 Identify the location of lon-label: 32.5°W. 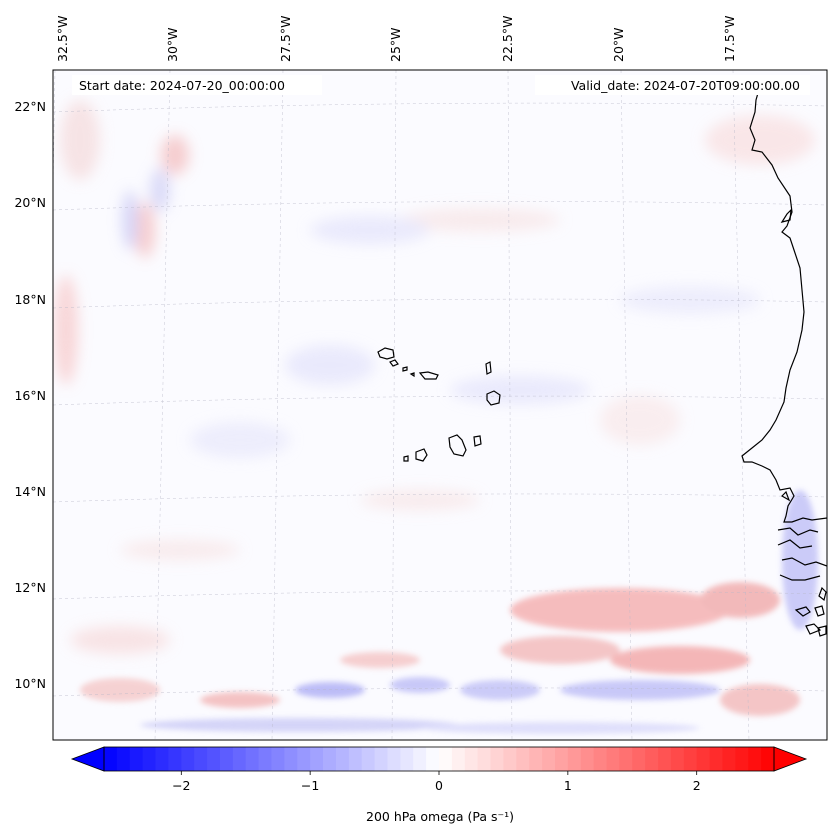
(62, 39).